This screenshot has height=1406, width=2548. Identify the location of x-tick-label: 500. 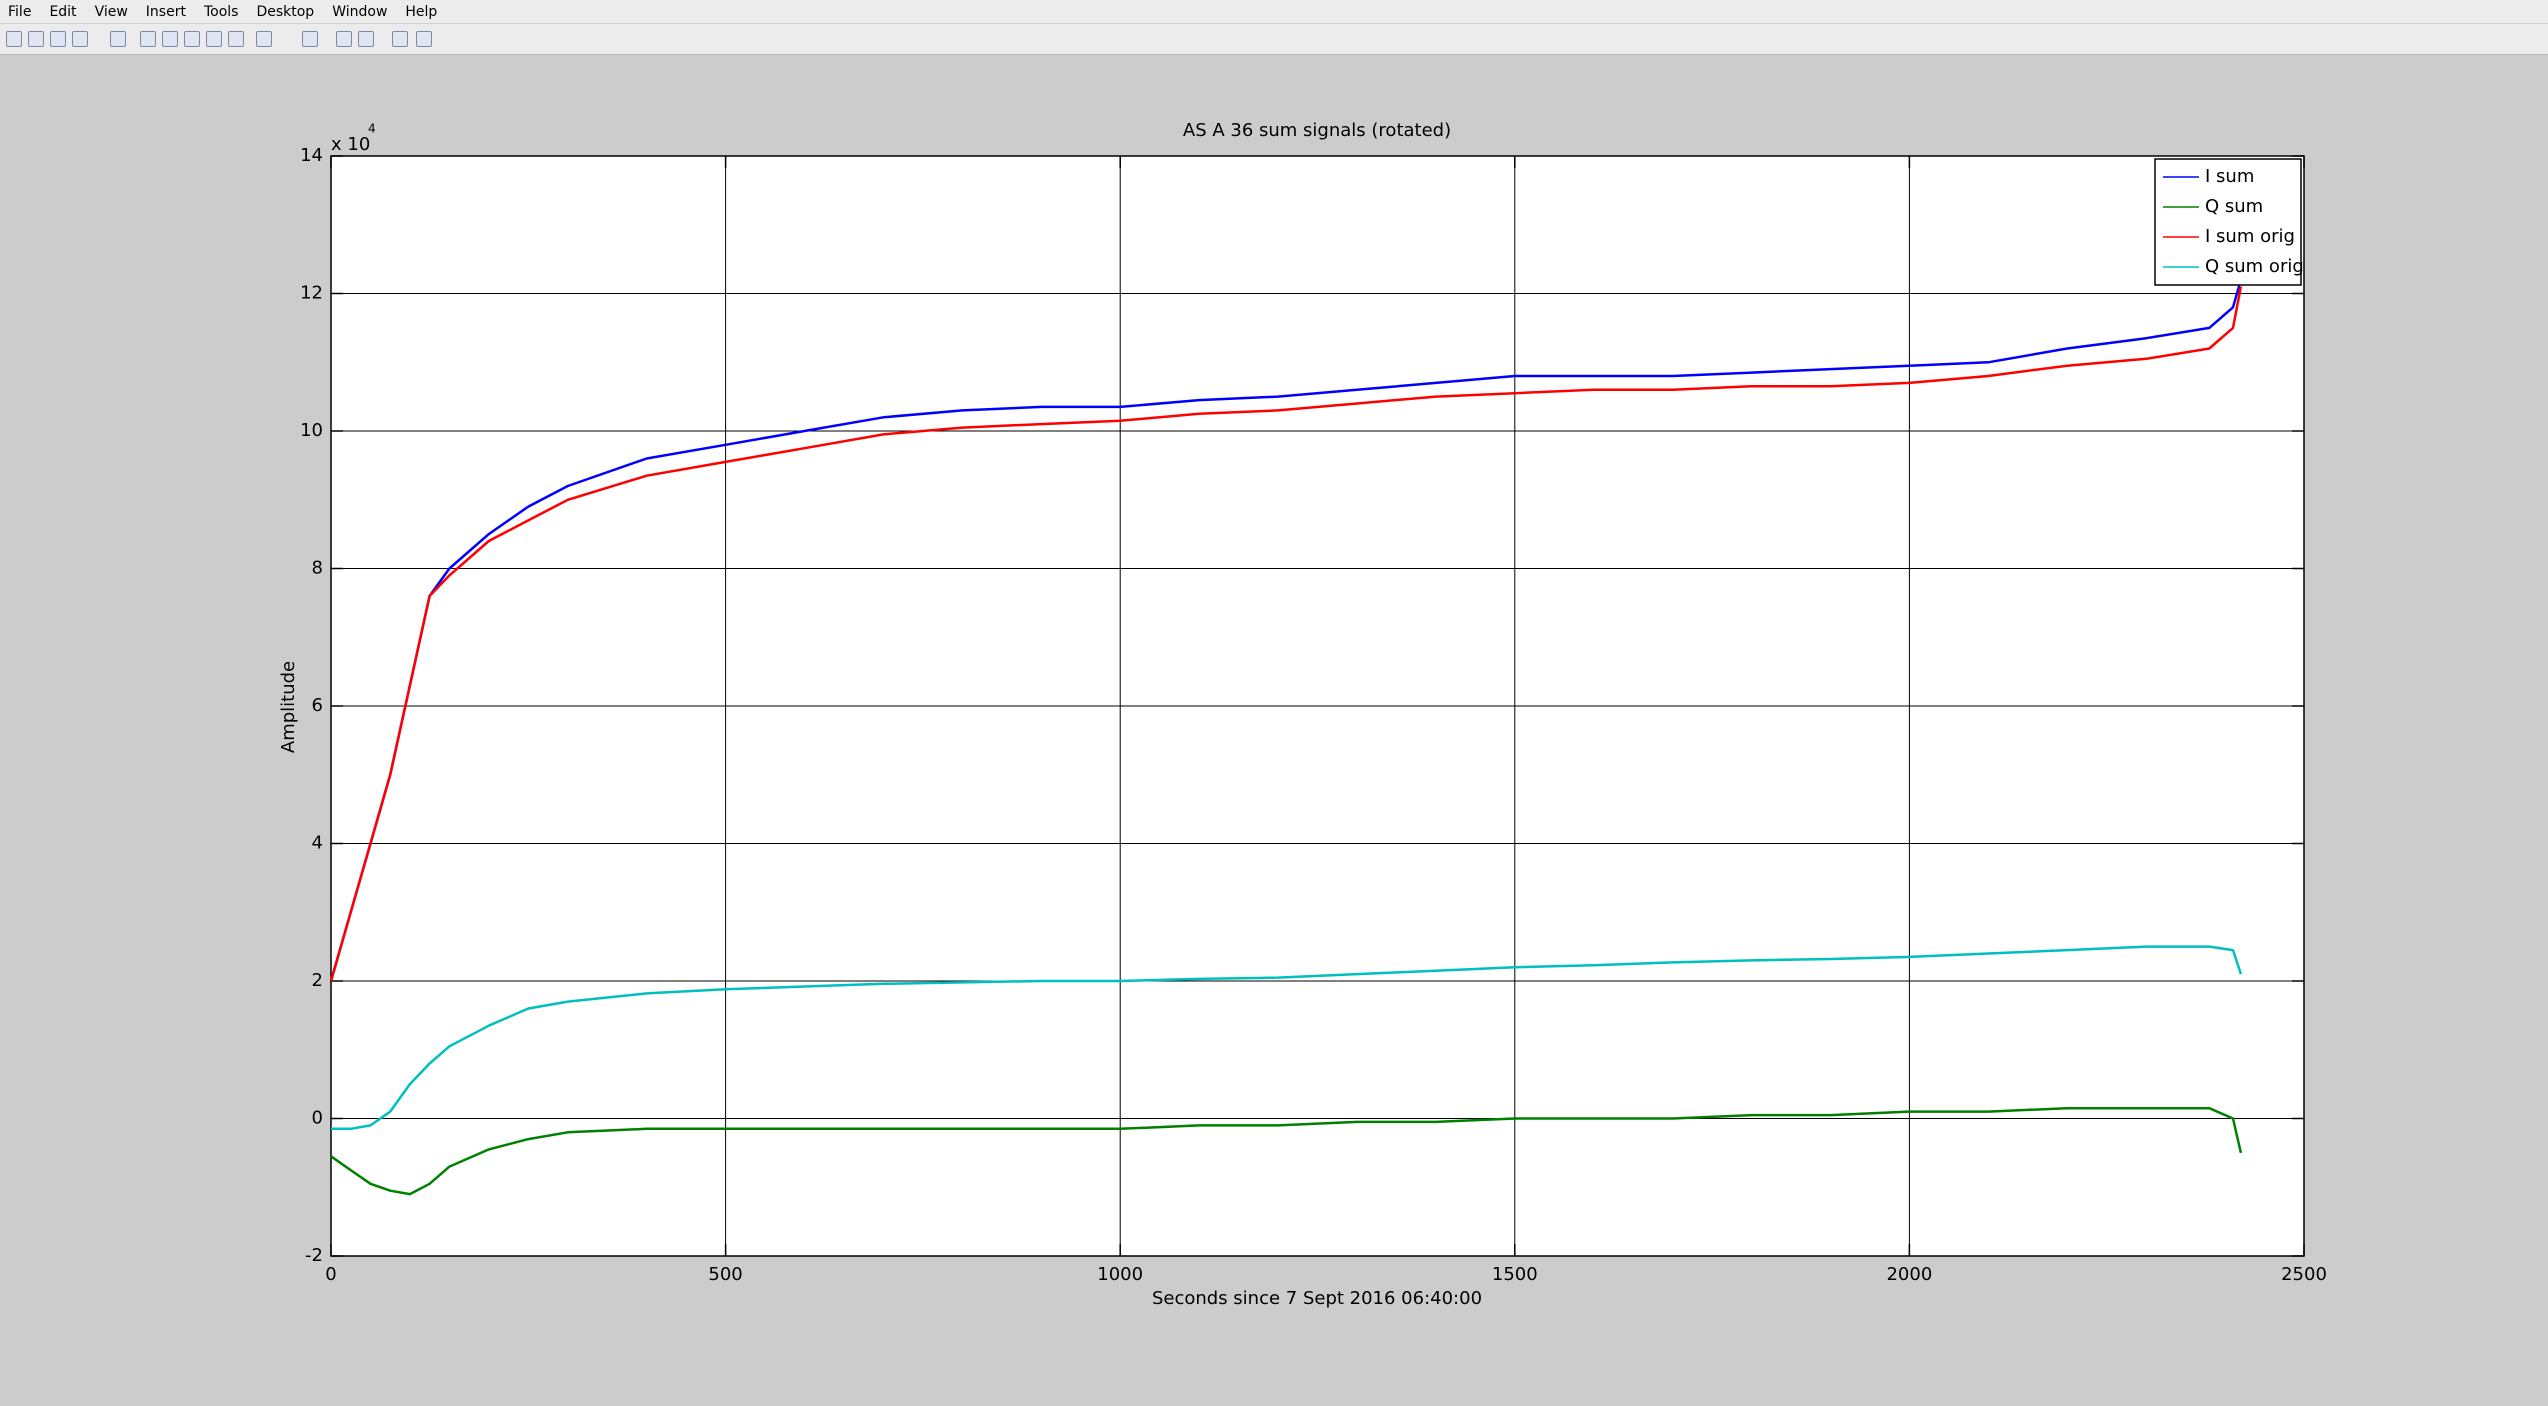
(725, 1274).